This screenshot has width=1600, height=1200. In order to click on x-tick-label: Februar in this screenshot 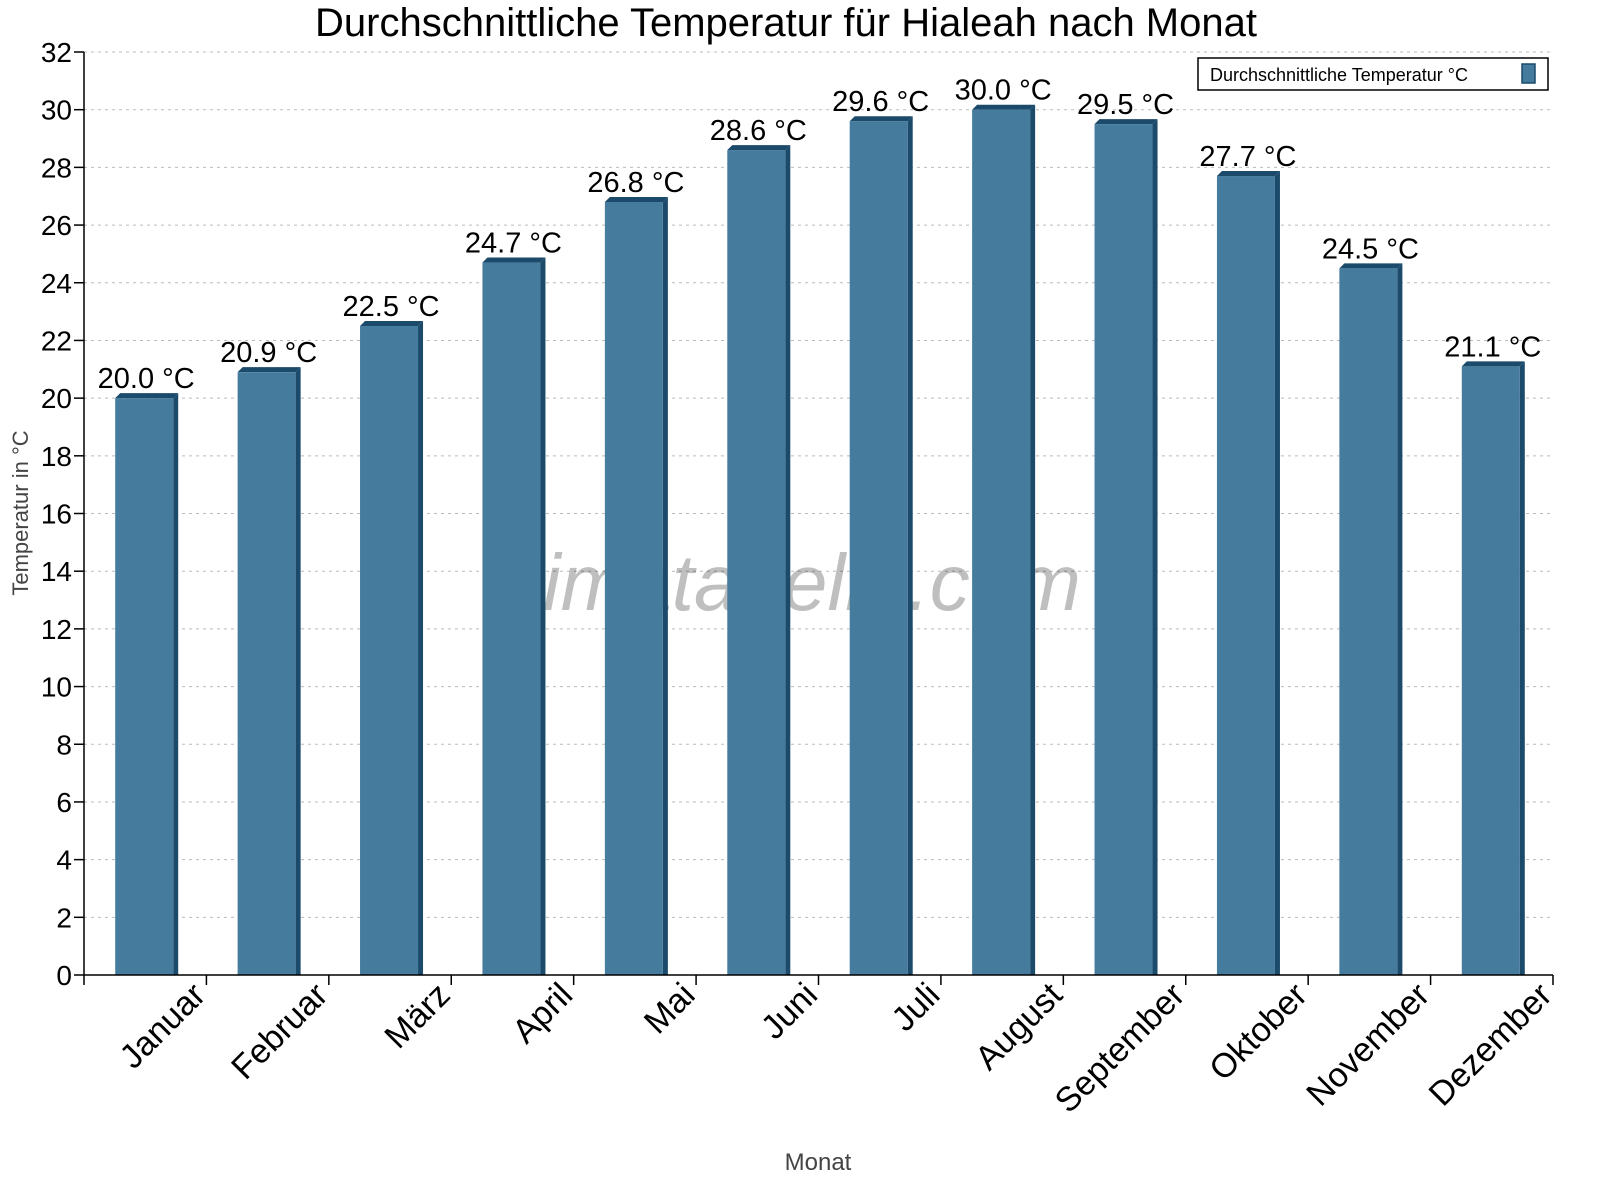, I will do `click(279, 1031)`.